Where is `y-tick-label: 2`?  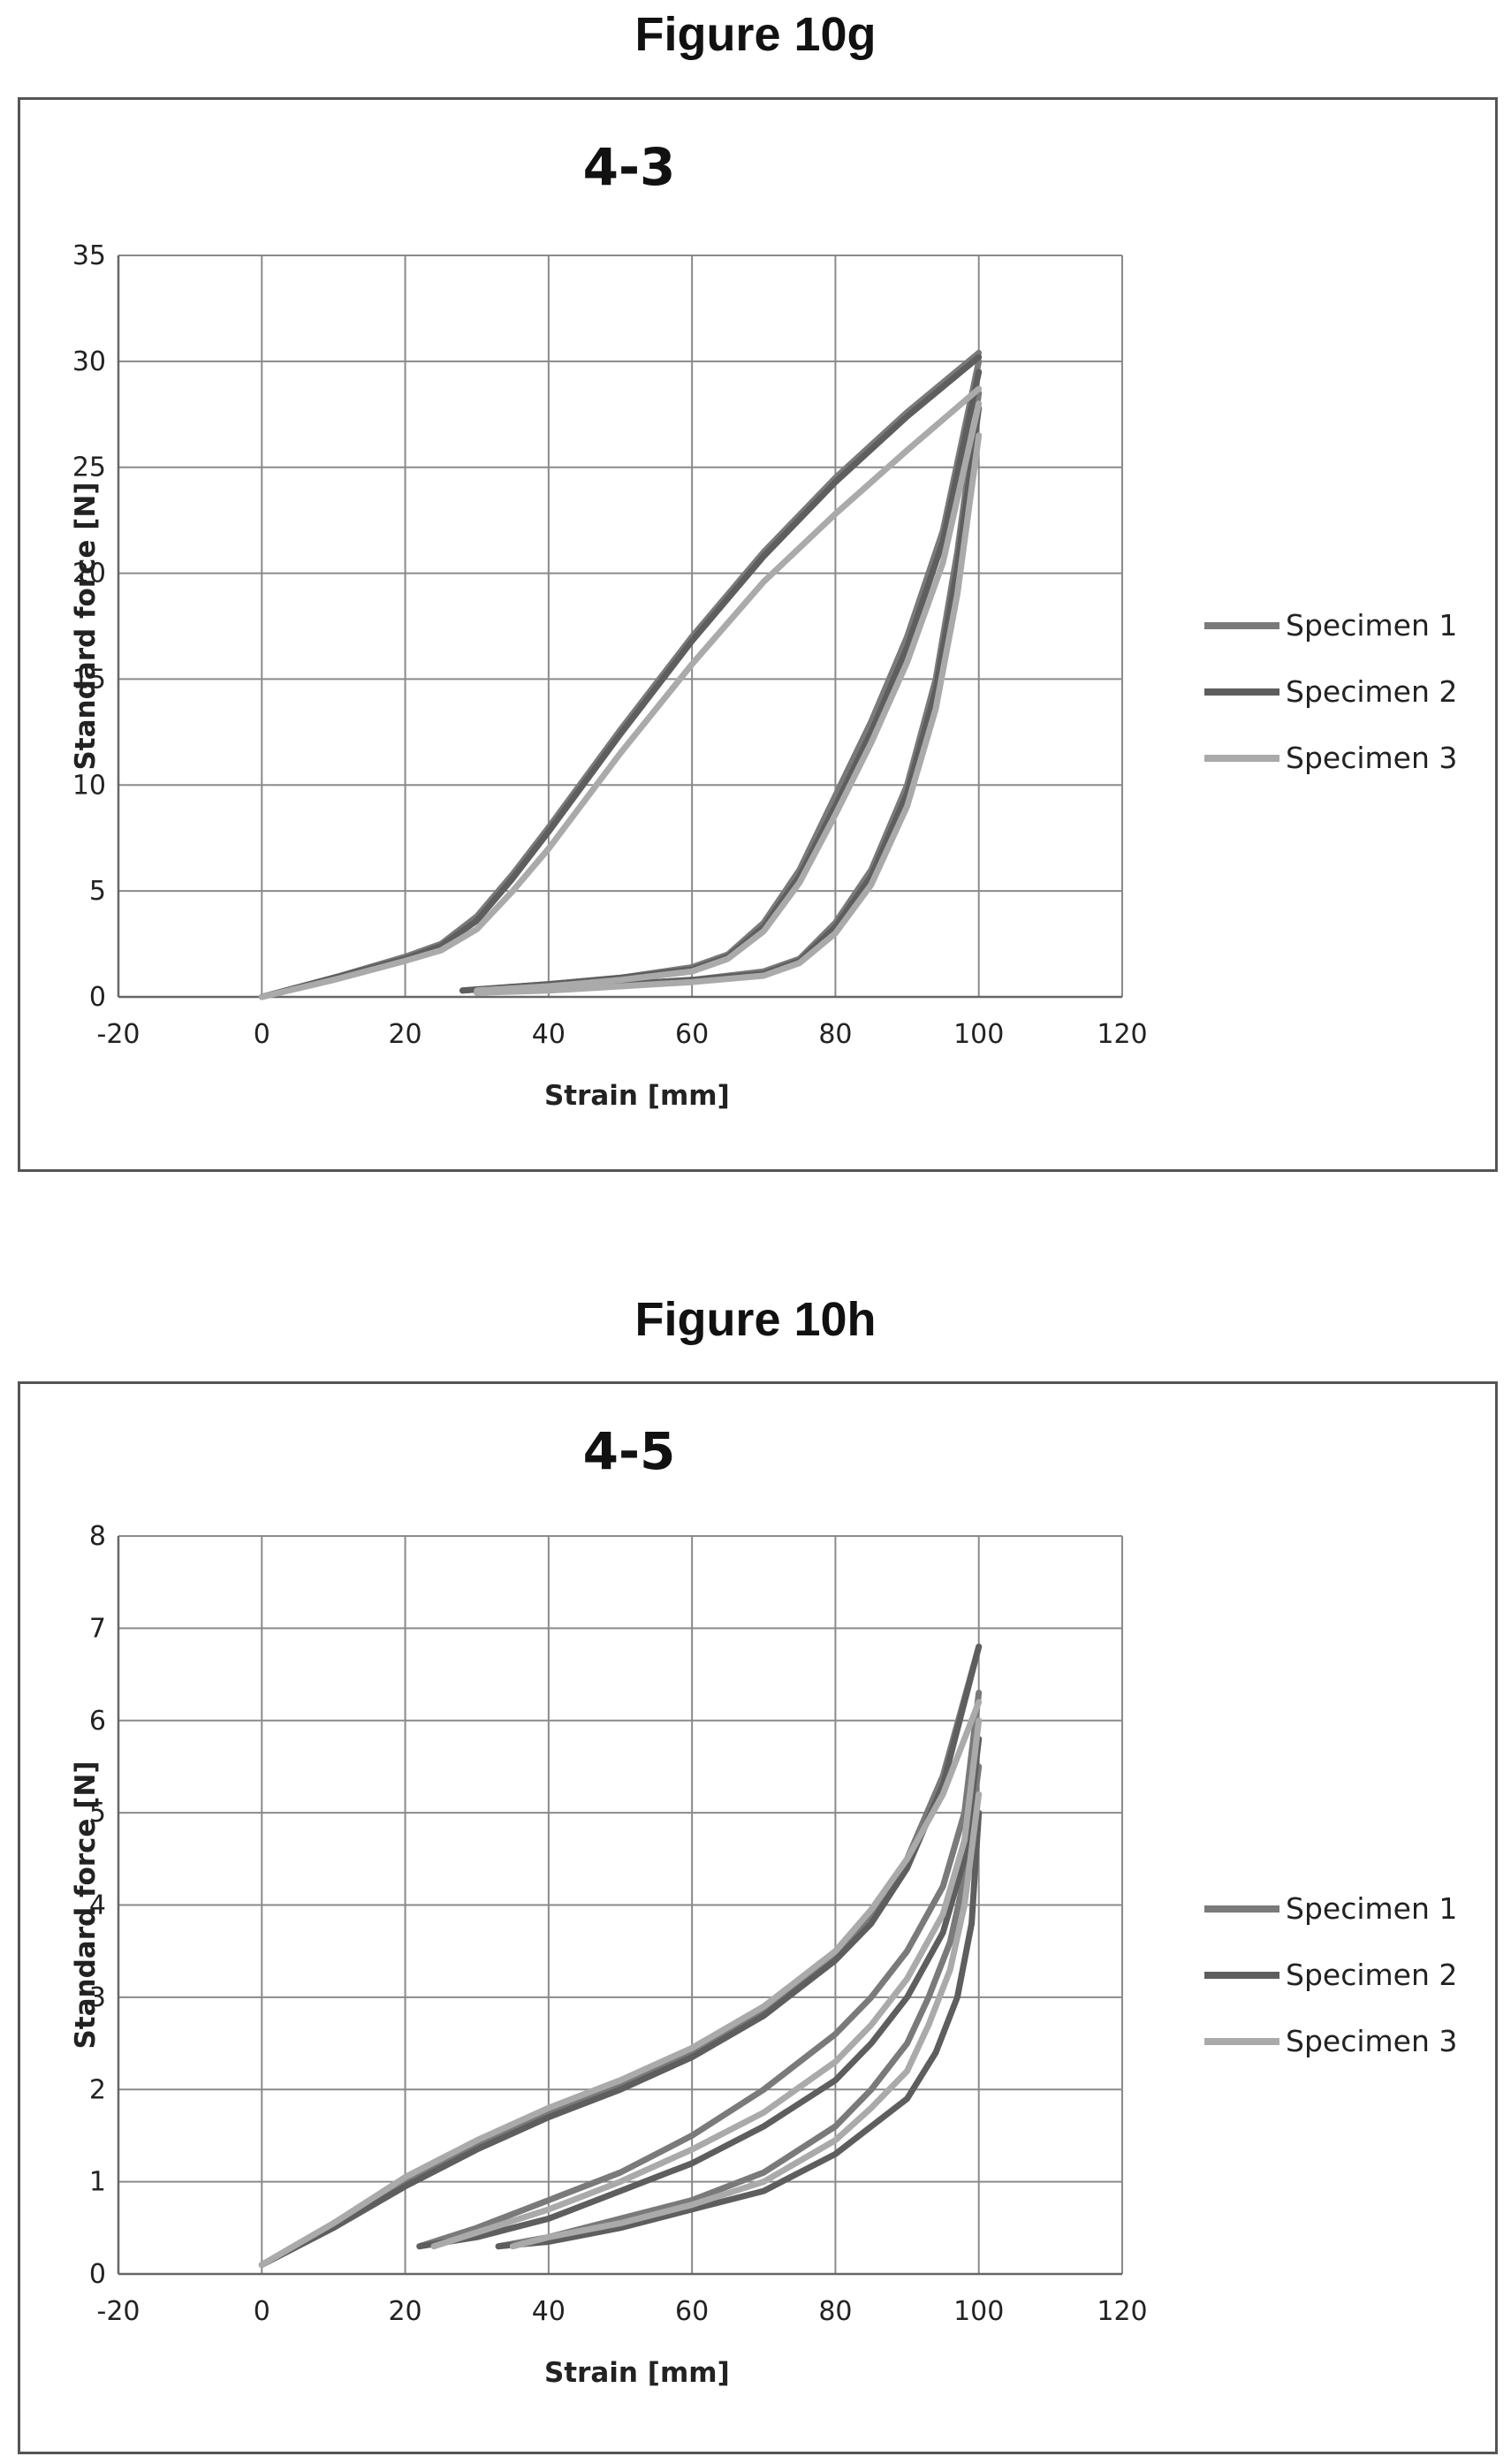 y-tick-label: 2 is located at coordinates (98, 2089).